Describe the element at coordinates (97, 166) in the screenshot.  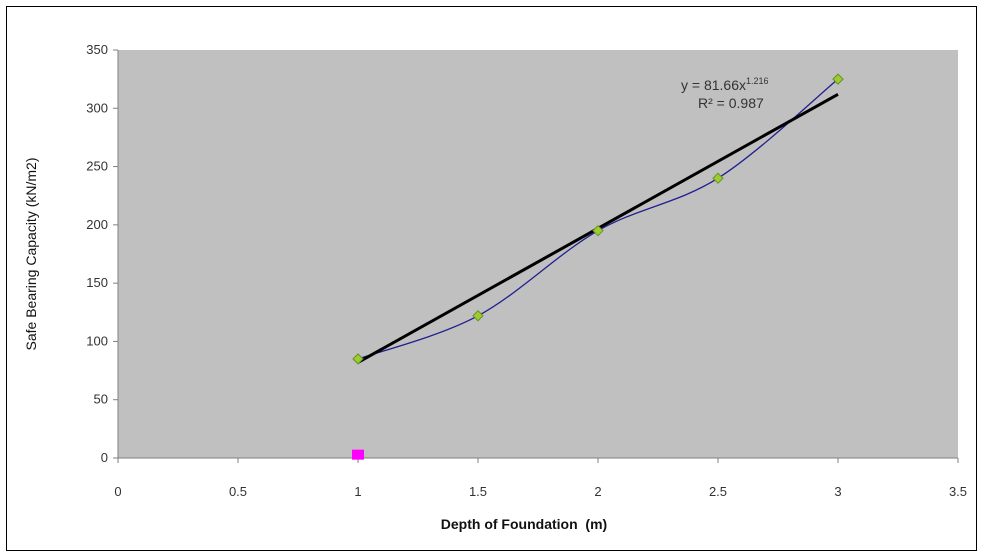
I see `y-tick-label: 250` at that location.